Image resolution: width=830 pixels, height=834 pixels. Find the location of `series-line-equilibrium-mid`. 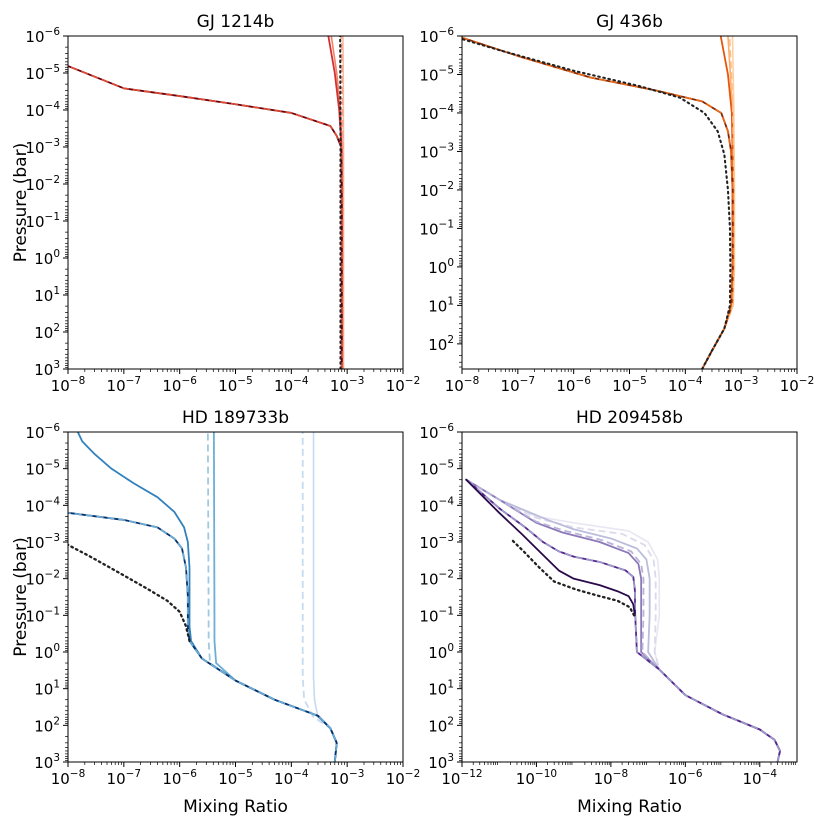

series-line-equilibrium-mid is located at coordinates (623, 621).